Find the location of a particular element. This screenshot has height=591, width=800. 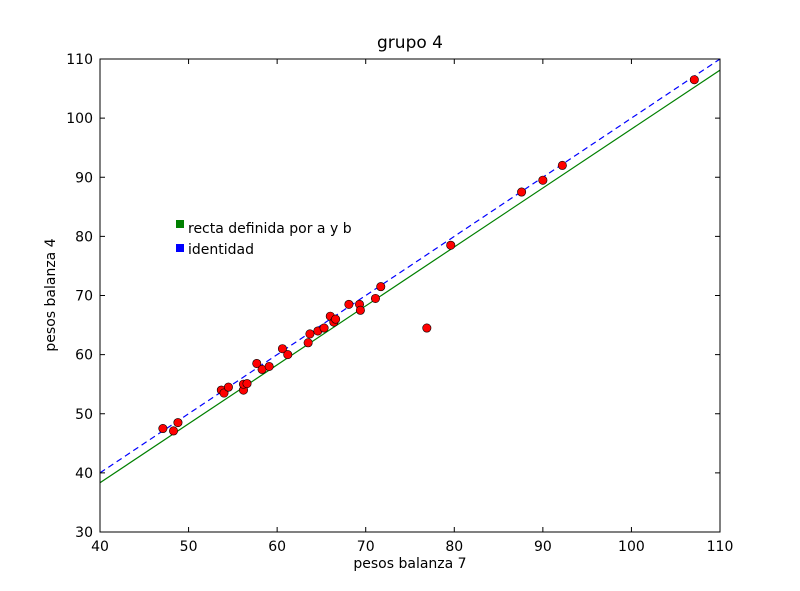

x-axis-label: pesos balanza 7 is located at coordinates (409, 564).